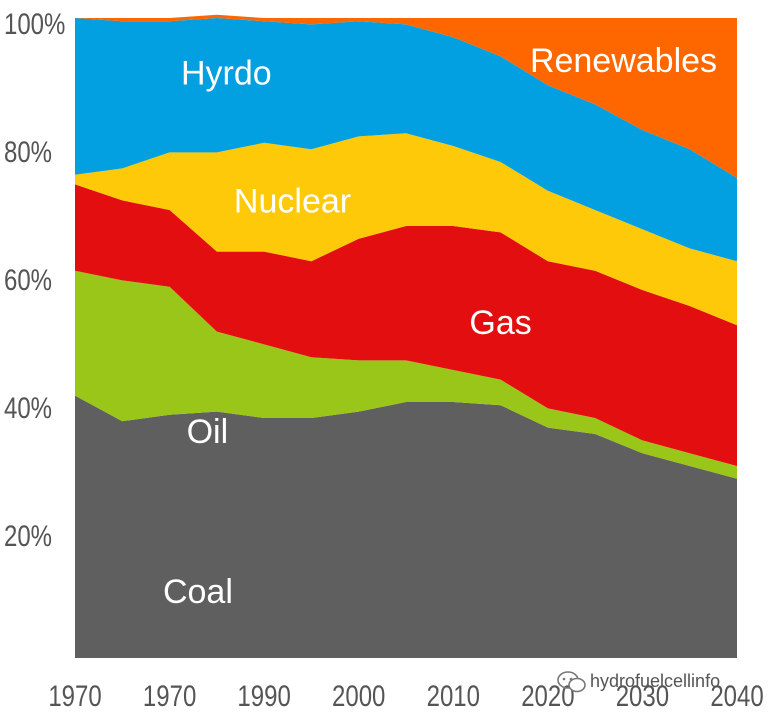 The height and width of the screenshot is (716, 768). Describe the element at coordinates (198, 592) in the screenshot. I see `series-label-coal: Coal` at that location.